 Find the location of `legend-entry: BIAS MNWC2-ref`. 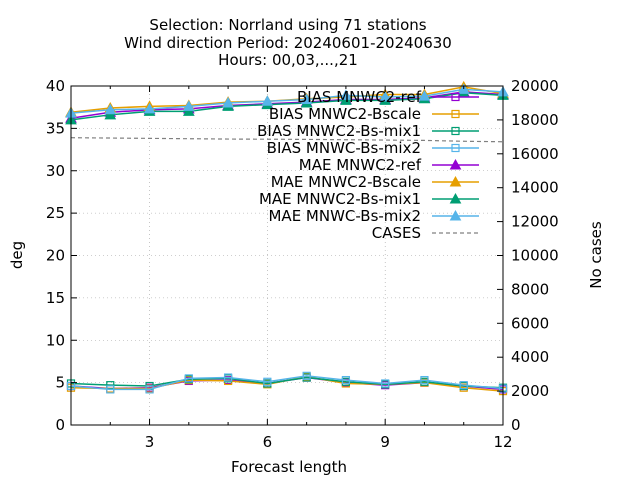

legend-entry: BIAS MNWC2-ref is located at coordinates (388, 97).